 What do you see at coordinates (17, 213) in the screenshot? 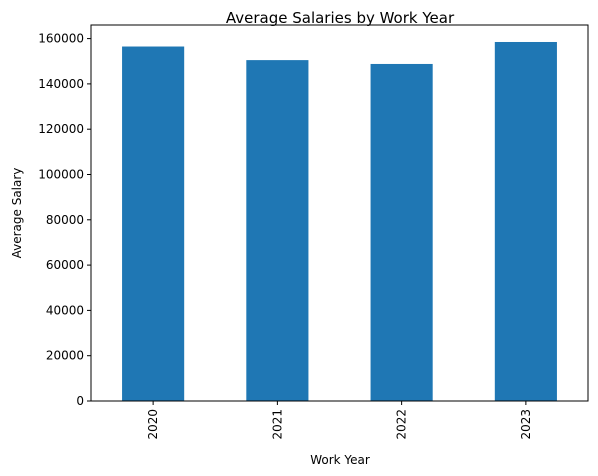
I see `y-axis-label: Average Salary` at bounding box center [17, 213].